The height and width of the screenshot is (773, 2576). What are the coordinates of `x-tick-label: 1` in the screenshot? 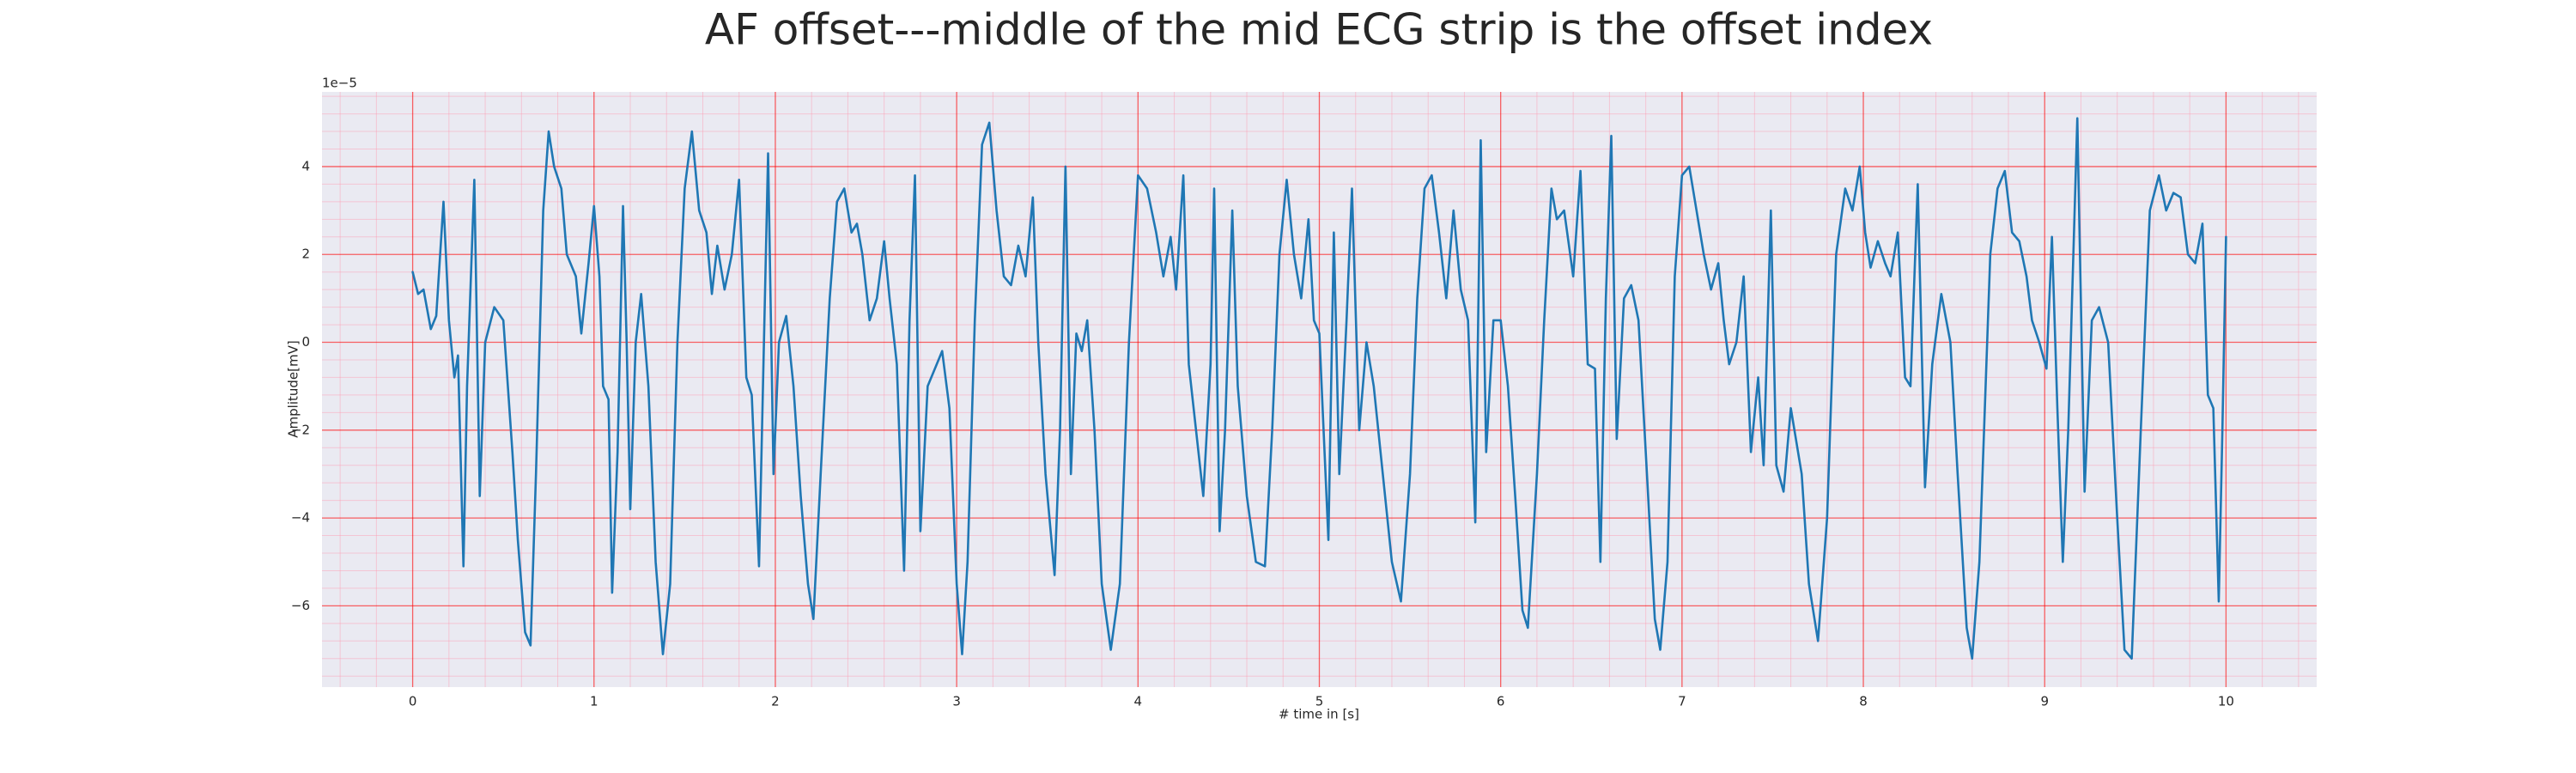 It's located at (594, 701).